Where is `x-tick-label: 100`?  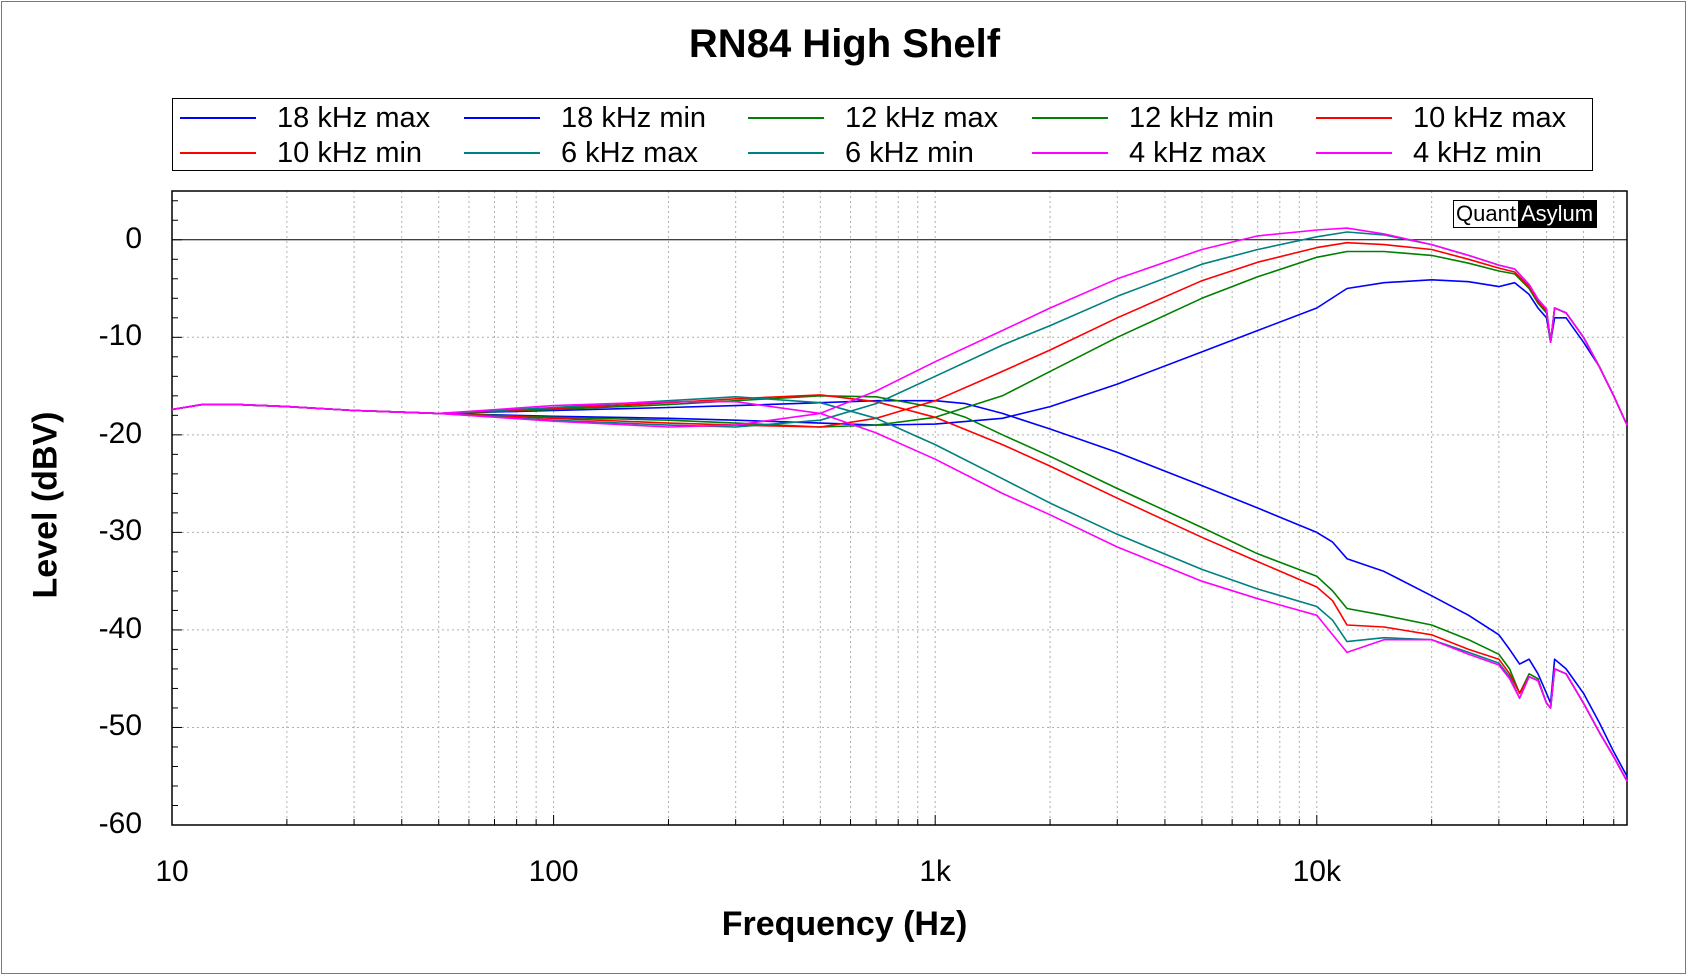
x-tick-label: 100 is located at coordinates (553, 871).